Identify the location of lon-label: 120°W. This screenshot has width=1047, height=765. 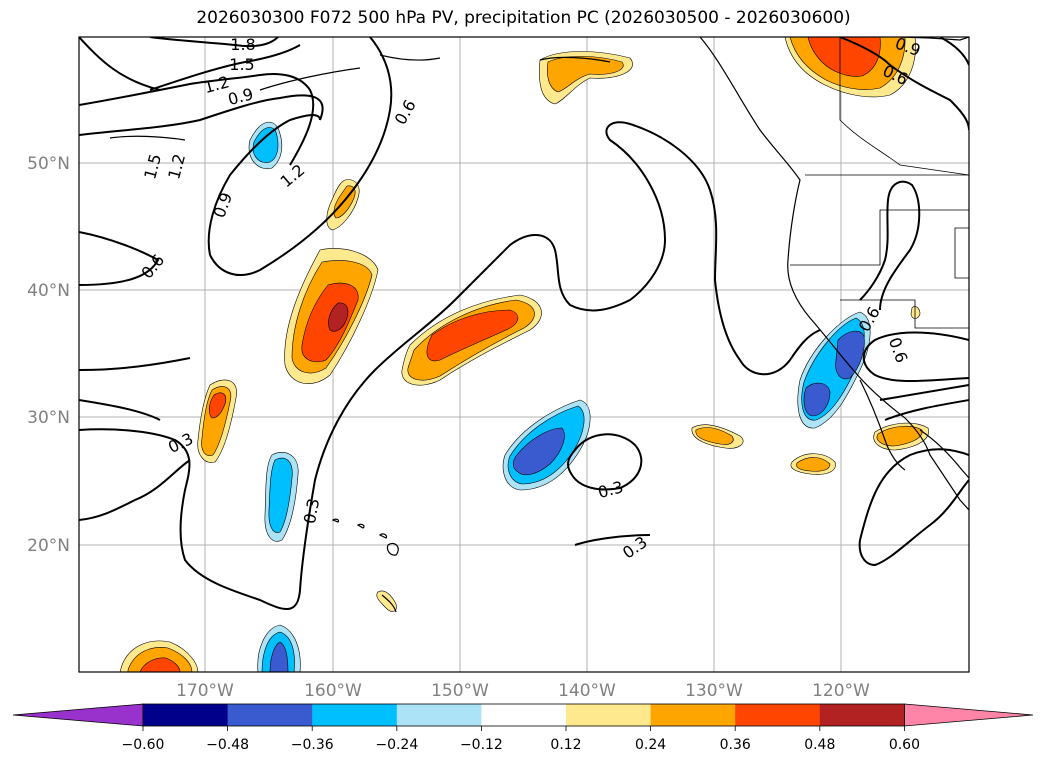
(841, 691).